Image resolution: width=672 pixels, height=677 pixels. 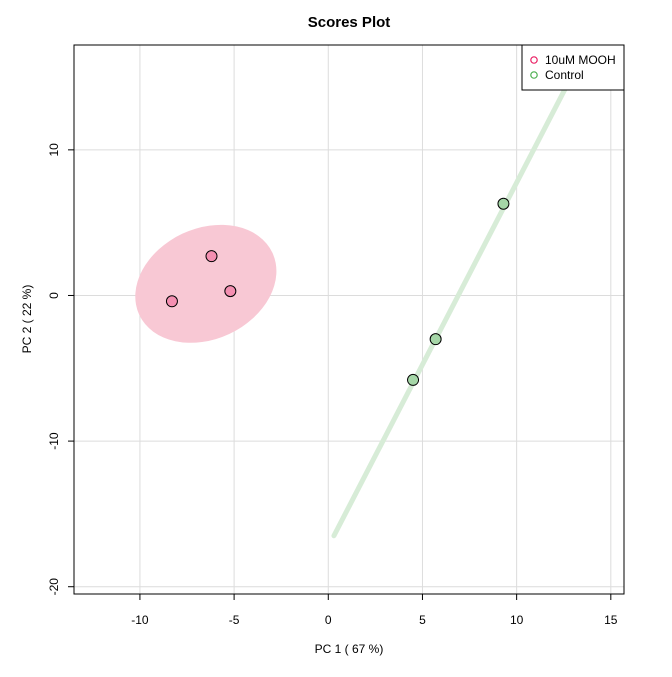 I want to click on y-tick-label: -20, so click(x=54, y=587).